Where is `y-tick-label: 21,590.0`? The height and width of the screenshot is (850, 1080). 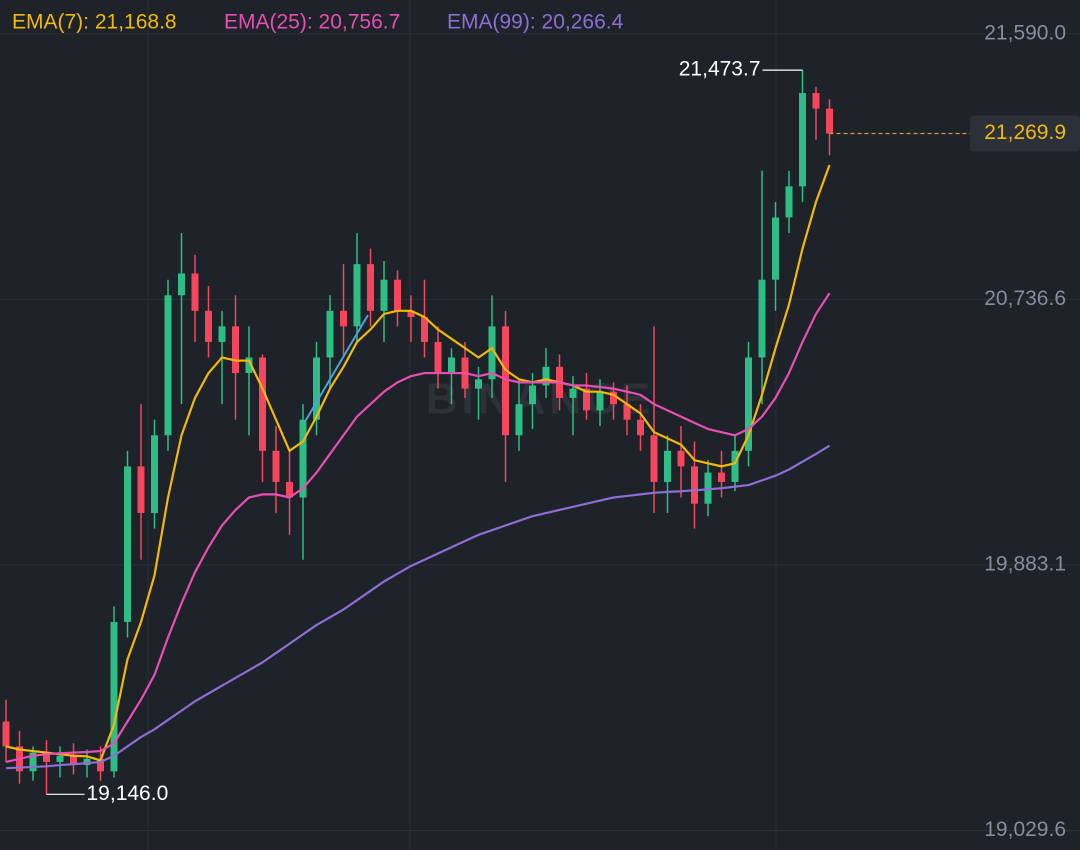
y-tick-label: 21,590.0 is located at coordinates (1025, 32).